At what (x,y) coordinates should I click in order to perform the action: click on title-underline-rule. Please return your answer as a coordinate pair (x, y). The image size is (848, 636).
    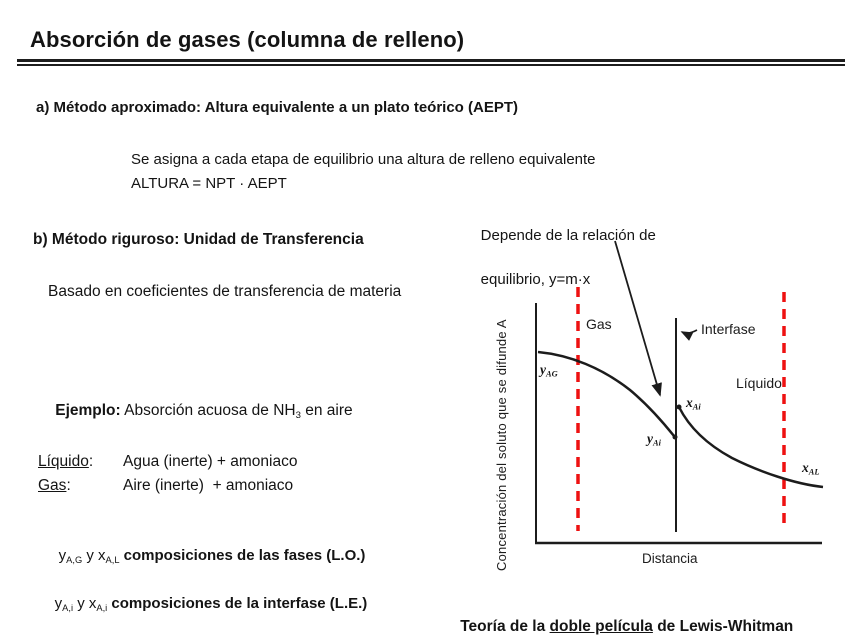
    Looking at the image, I should click on (431, 62).